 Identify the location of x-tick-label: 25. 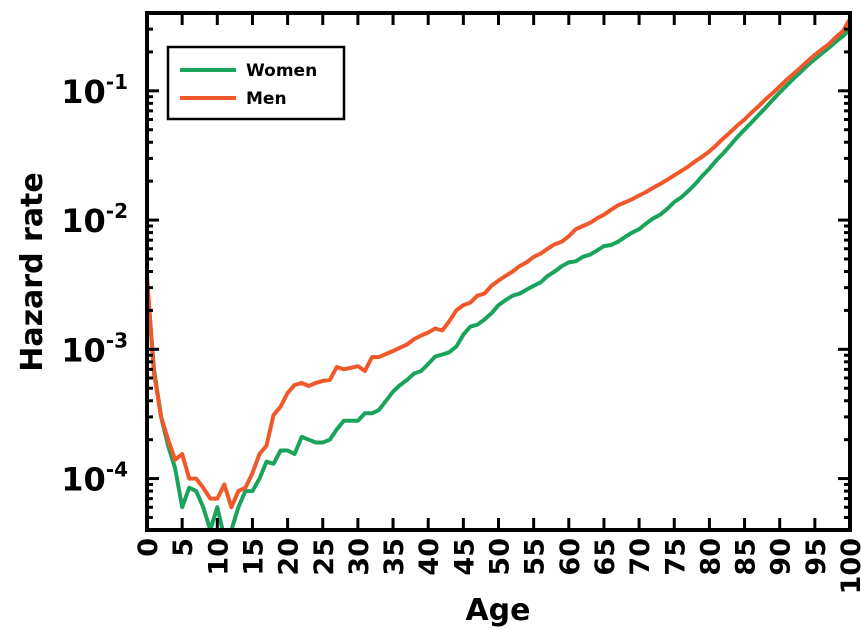
(324, 557).